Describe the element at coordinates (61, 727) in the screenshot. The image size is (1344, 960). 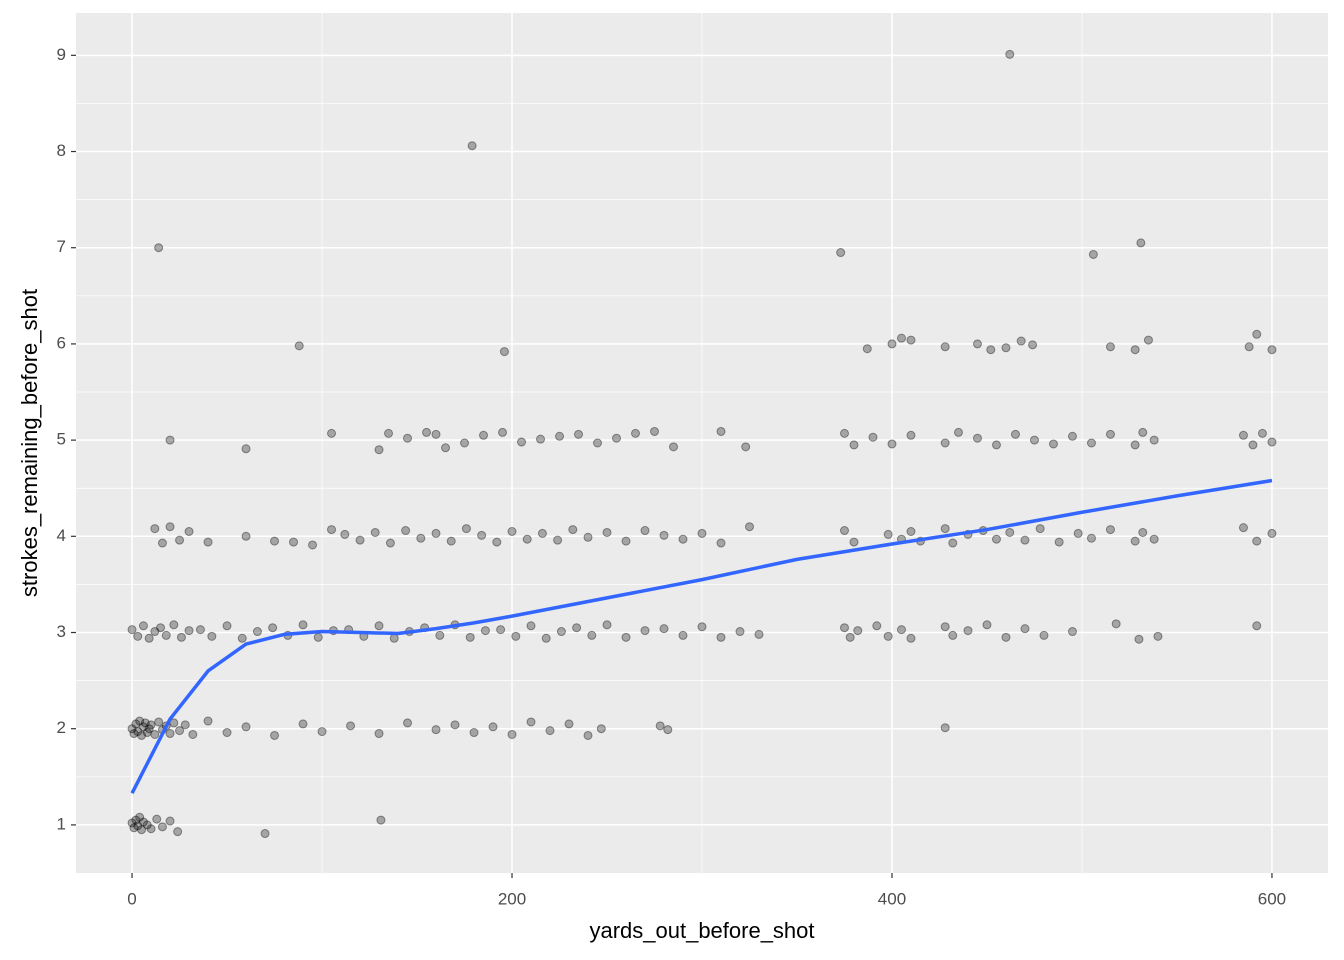
I see `y-tick-label: 2` at that location.